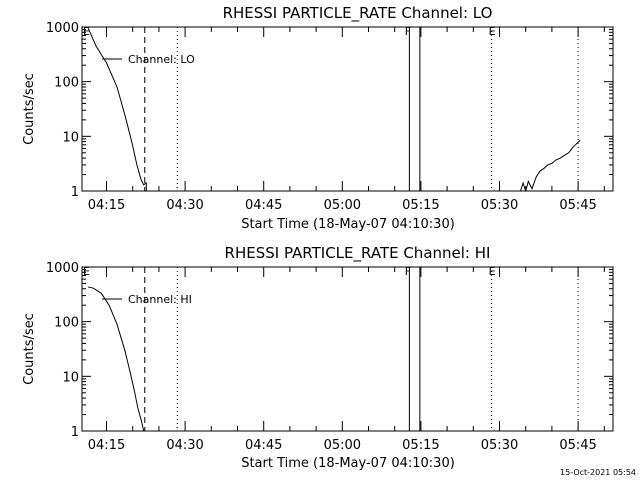  Describe the element at coordinates (358, 13) in the screenshot. I see `chart-title: RHESSI PARTICLE_RATE Channel: LO` at that location.